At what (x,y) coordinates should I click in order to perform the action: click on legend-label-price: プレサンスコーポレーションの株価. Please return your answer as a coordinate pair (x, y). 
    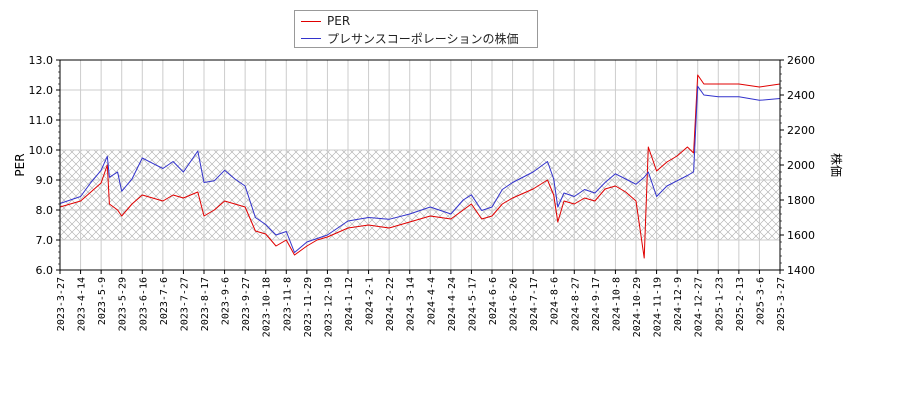
    Looking at the image, I should click on (423, 38).